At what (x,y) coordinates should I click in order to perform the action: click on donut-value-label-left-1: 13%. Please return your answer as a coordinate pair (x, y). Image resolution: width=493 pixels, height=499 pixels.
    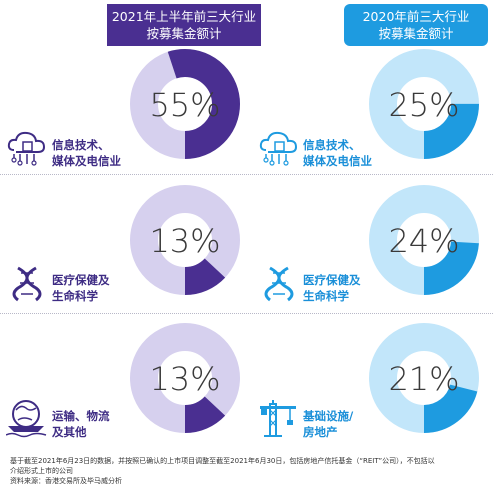
    Looking at the image, I should click on (184, 241).